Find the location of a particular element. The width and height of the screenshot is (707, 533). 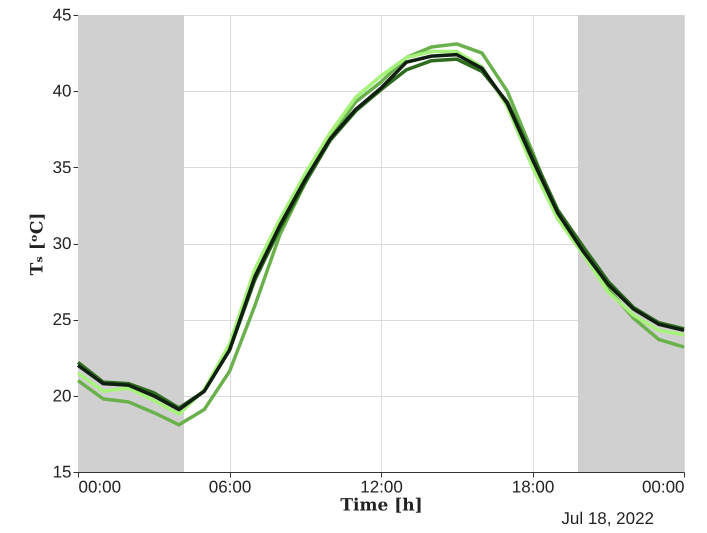

y-tick-label: 35 is located at coordinates (62, 167).